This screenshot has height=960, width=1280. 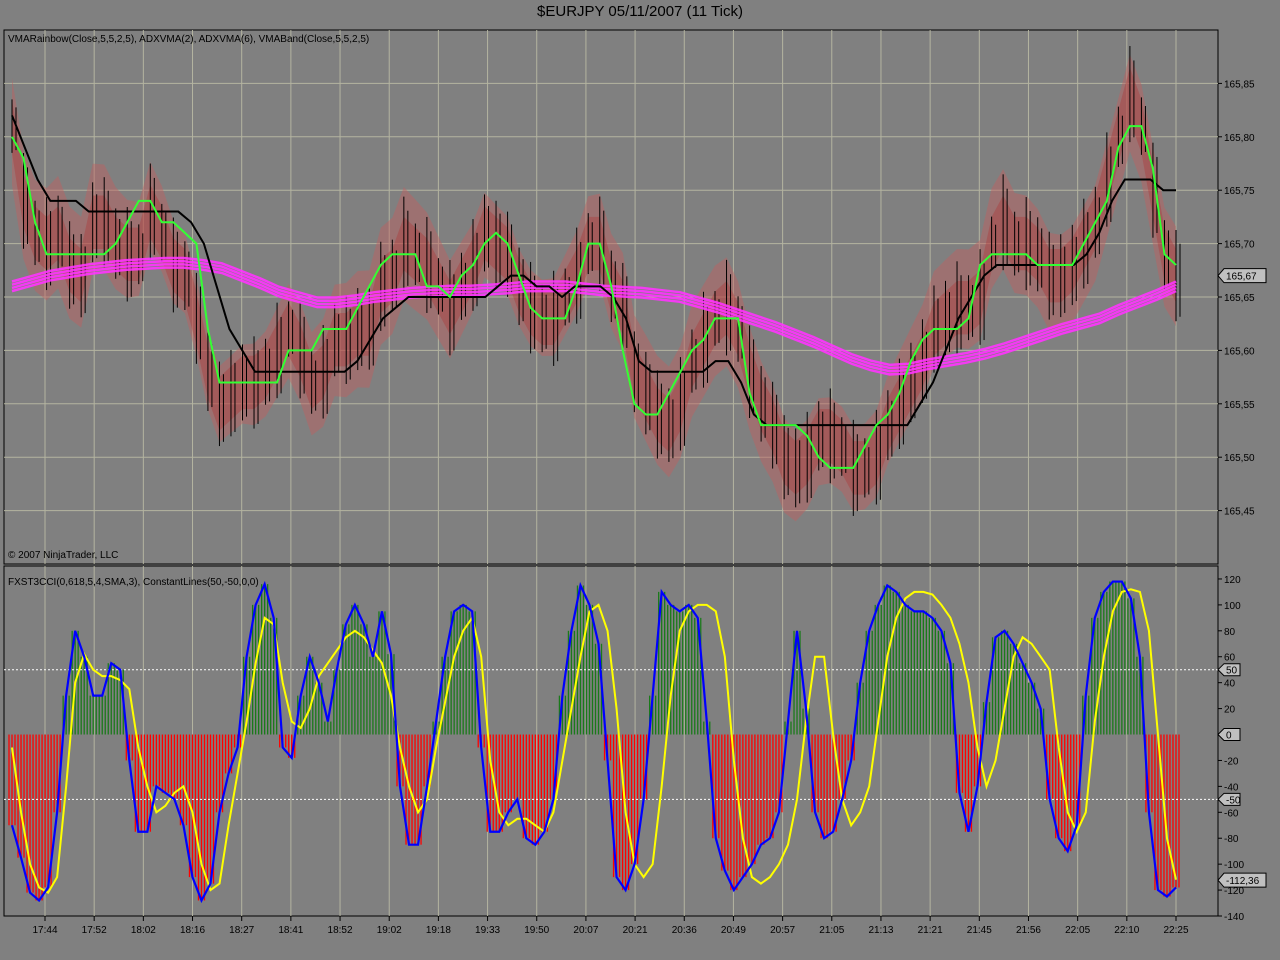 What do you see at coordinates (1239, 84) in the screenshot?
I see `price-tick-label: 165,85` at bounding box center [1239, 84].